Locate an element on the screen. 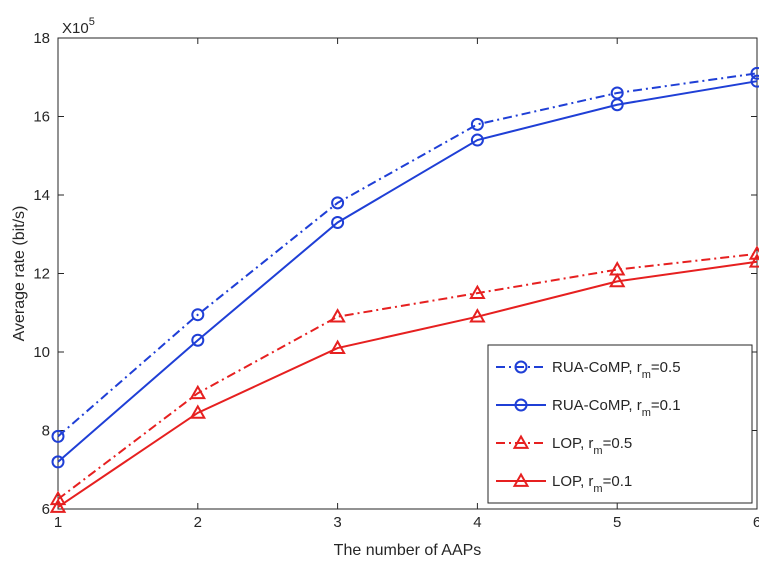 The height and width of the screenshot is (565, 759). y-tick-label: 10 is located at coordinates (41, 352).